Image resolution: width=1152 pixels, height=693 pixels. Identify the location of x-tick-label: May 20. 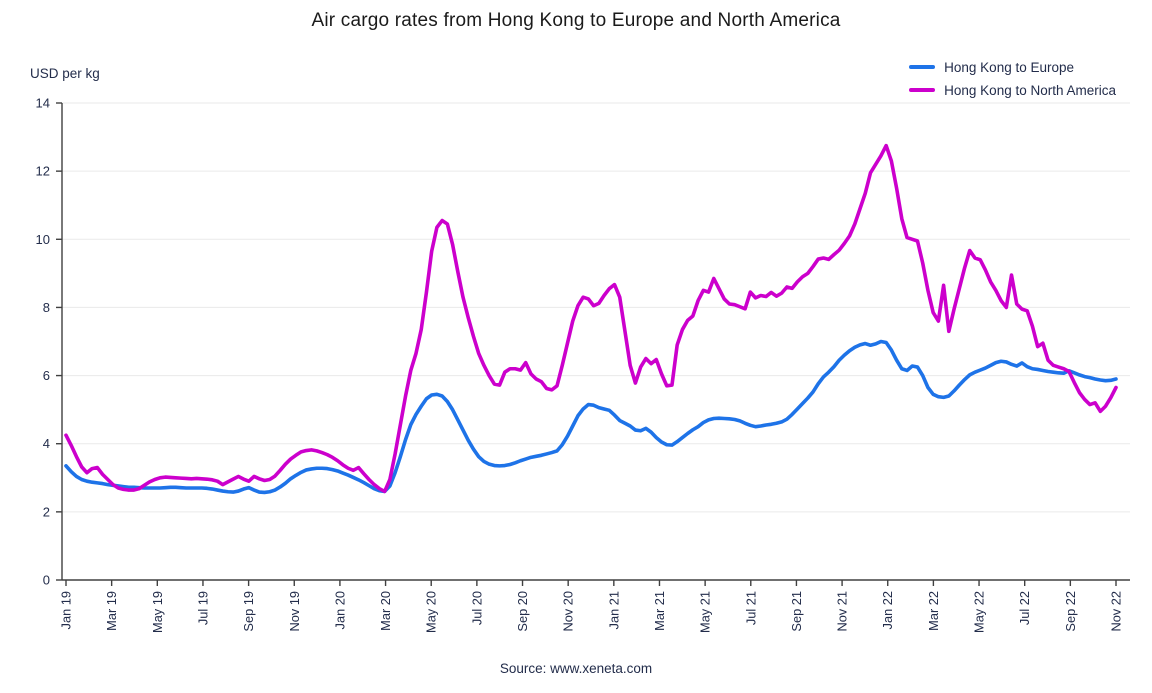
(431, 612).